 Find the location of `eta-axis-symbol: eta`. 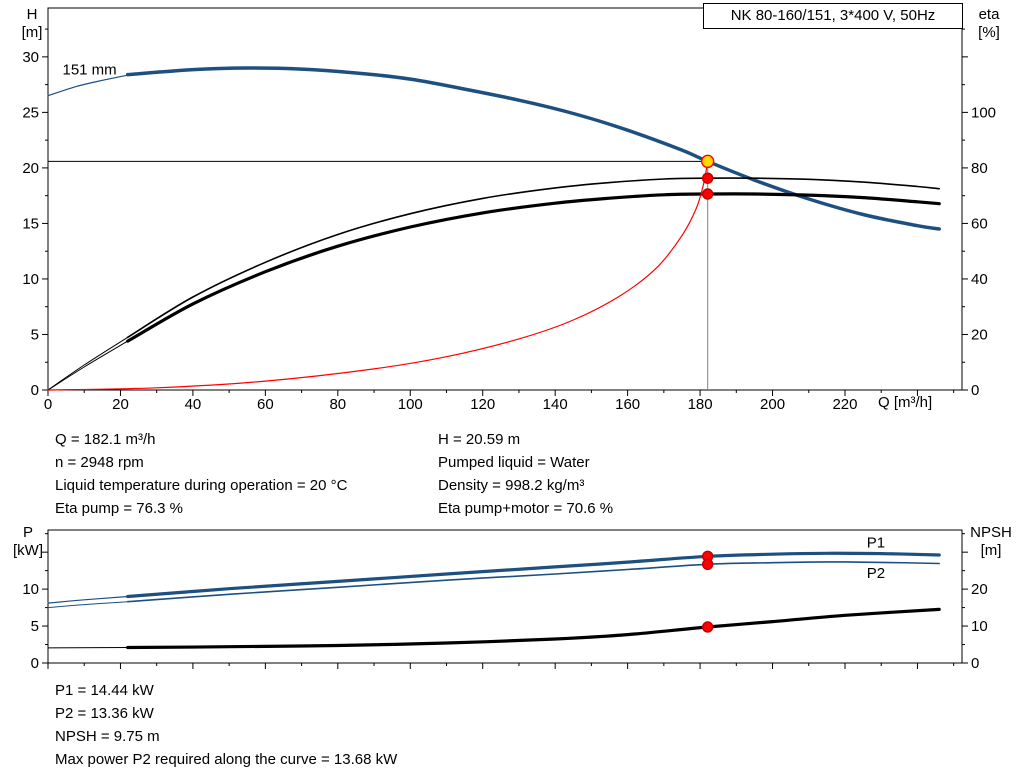

eta-axis-symbol: eta is located at coordinates (989, 14).